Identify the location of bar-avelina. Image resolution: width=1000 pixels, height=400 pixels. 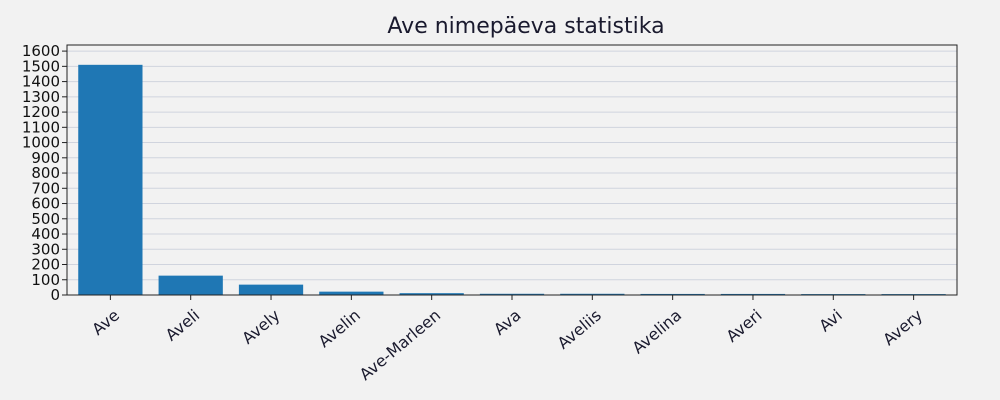
(672, 294).